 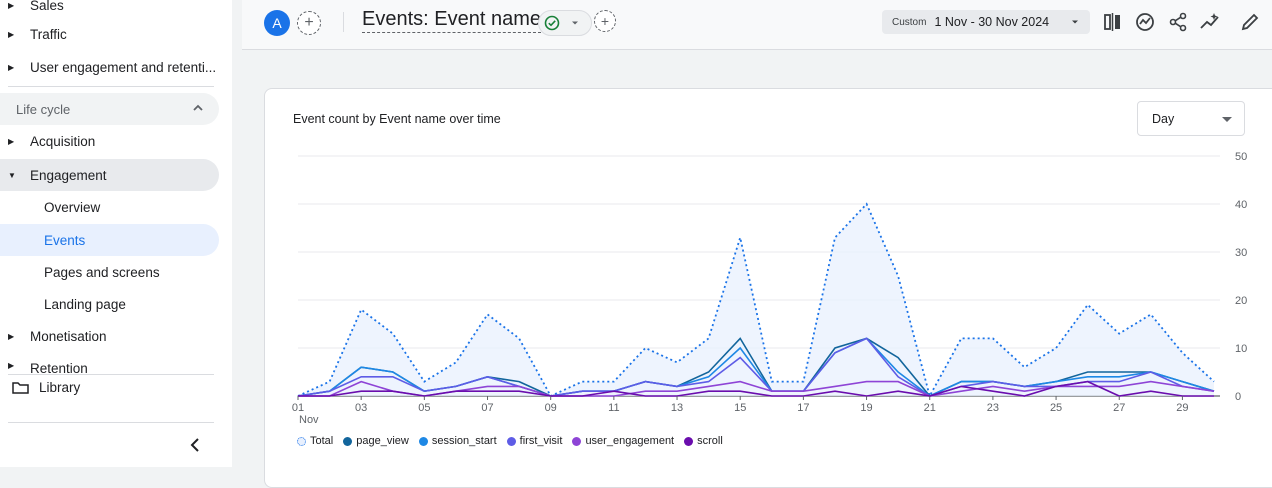 What do you see at coordinates (1145, 22) in the screenshot?
I see `insights-icon` at bounding box center [1145, 22].